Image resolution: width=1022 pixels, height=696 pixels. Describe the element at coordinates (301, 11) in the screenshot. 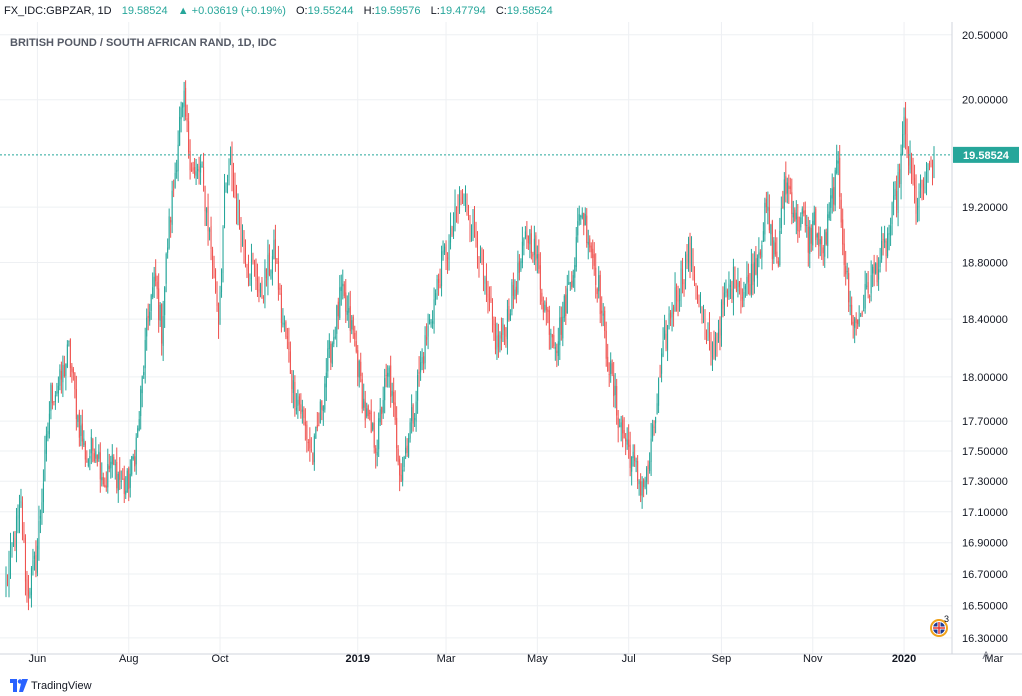

I see `open-label: O:` at that location.